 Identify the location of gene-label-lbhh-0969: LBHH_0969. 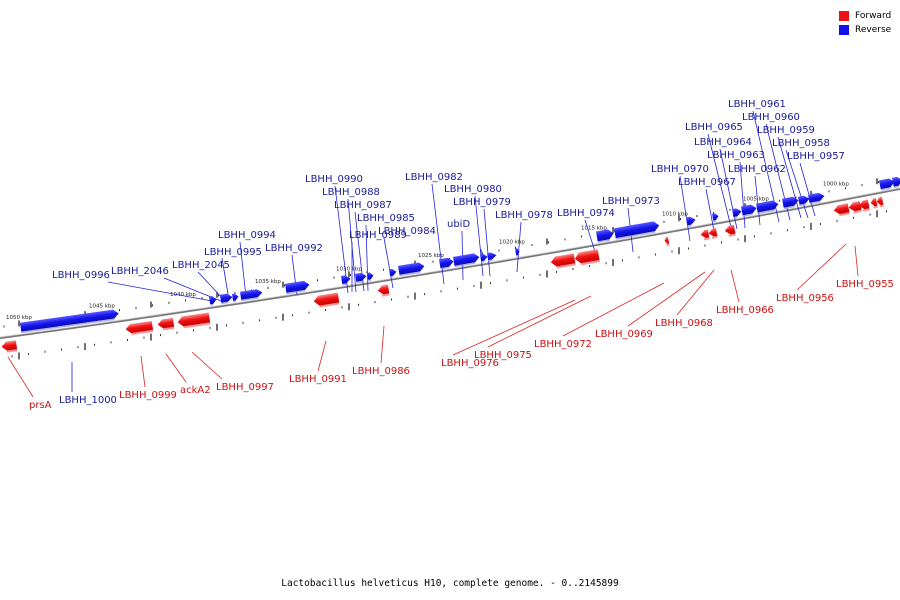
(624, 334).